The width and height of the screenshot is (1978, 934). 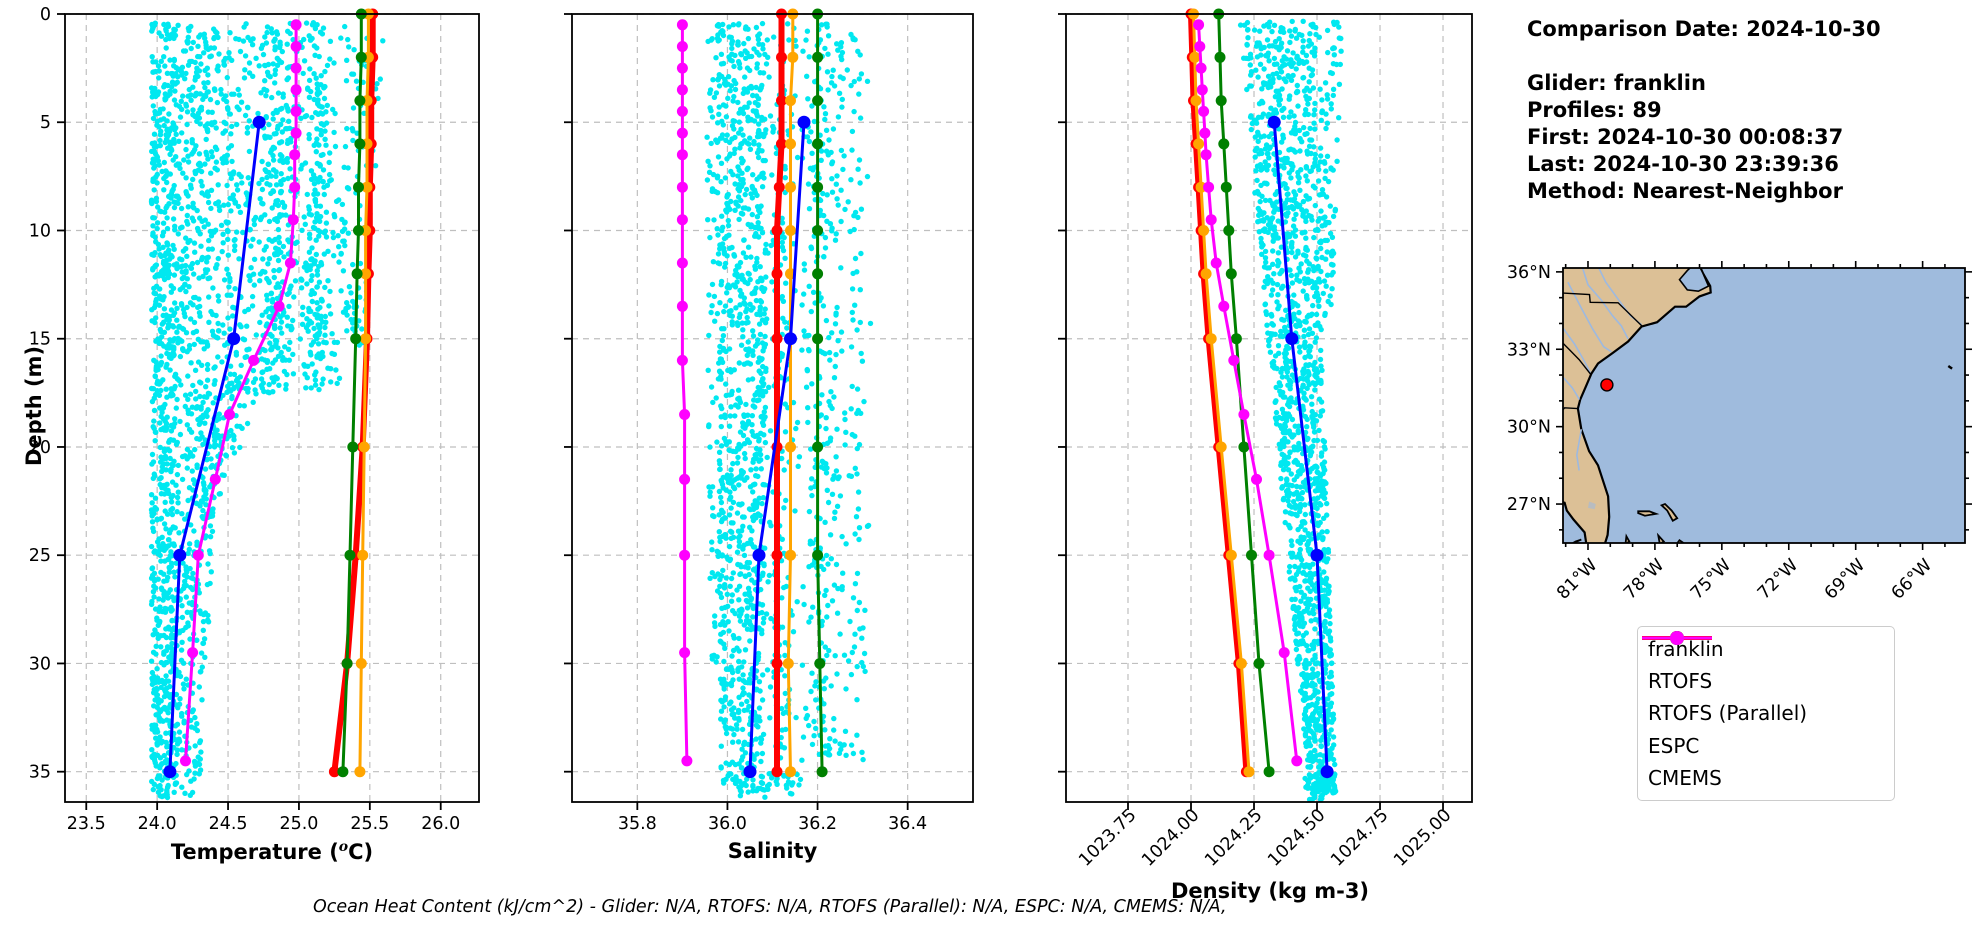 I want to click on y-tick-label: 10, so click(x=40, y=231).